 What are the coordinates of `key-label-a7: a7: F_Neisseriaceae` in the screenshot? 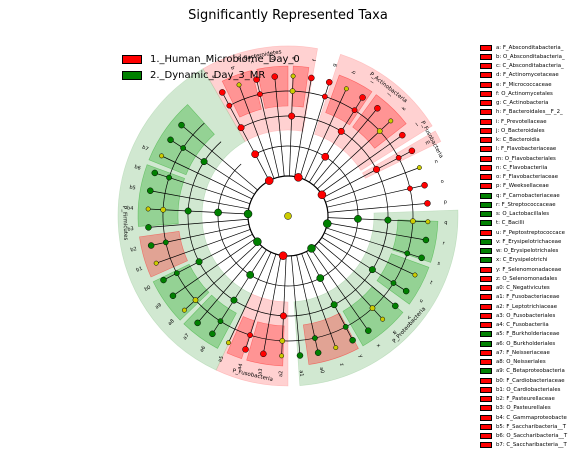 It's located at (523, 352).